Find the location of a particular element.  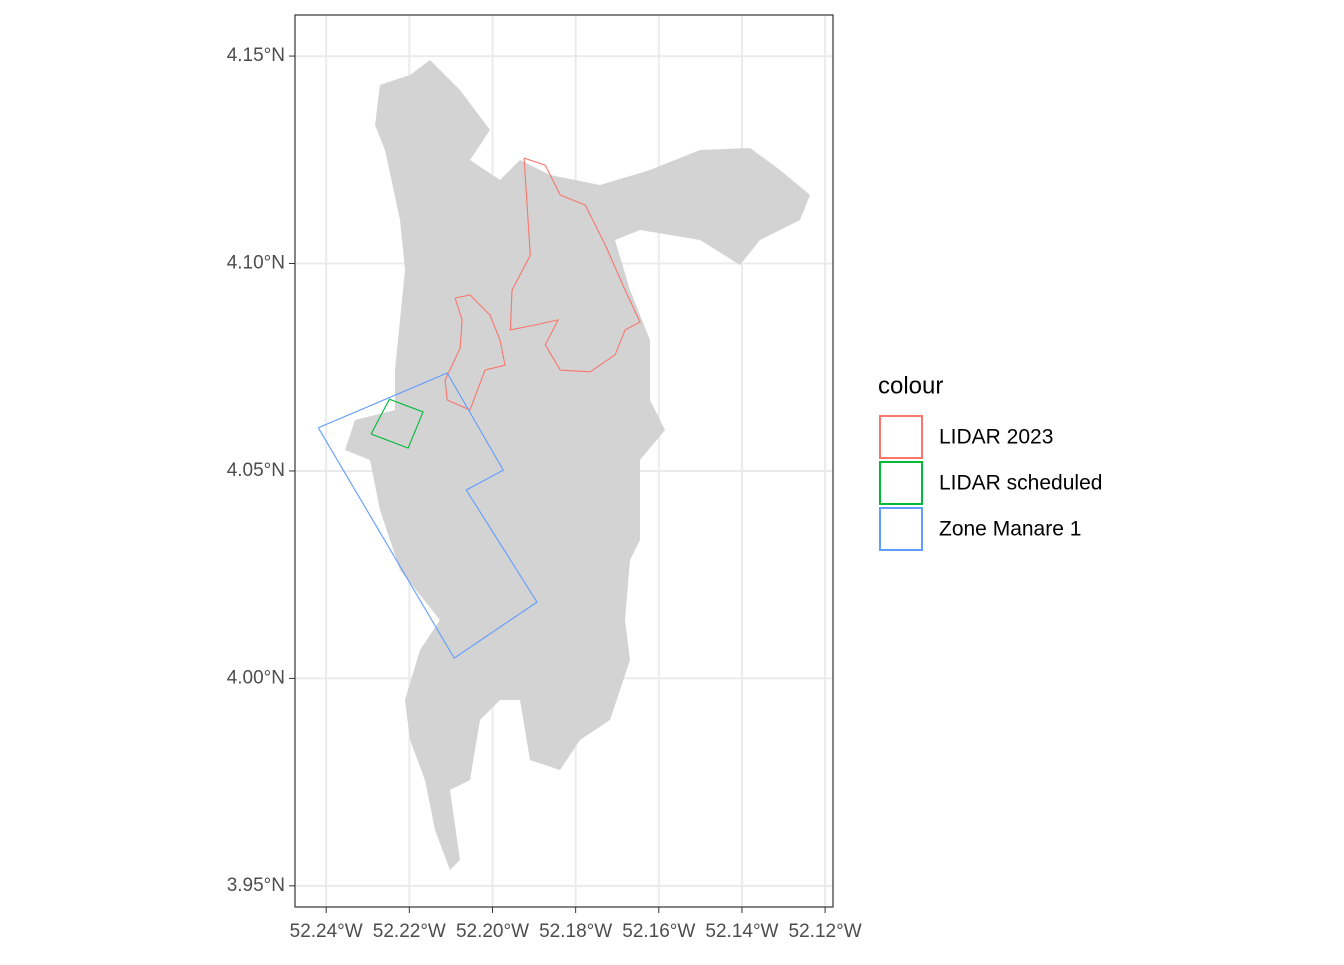

y-tick-label: 3.95°N is located at coordinates (256, 885).